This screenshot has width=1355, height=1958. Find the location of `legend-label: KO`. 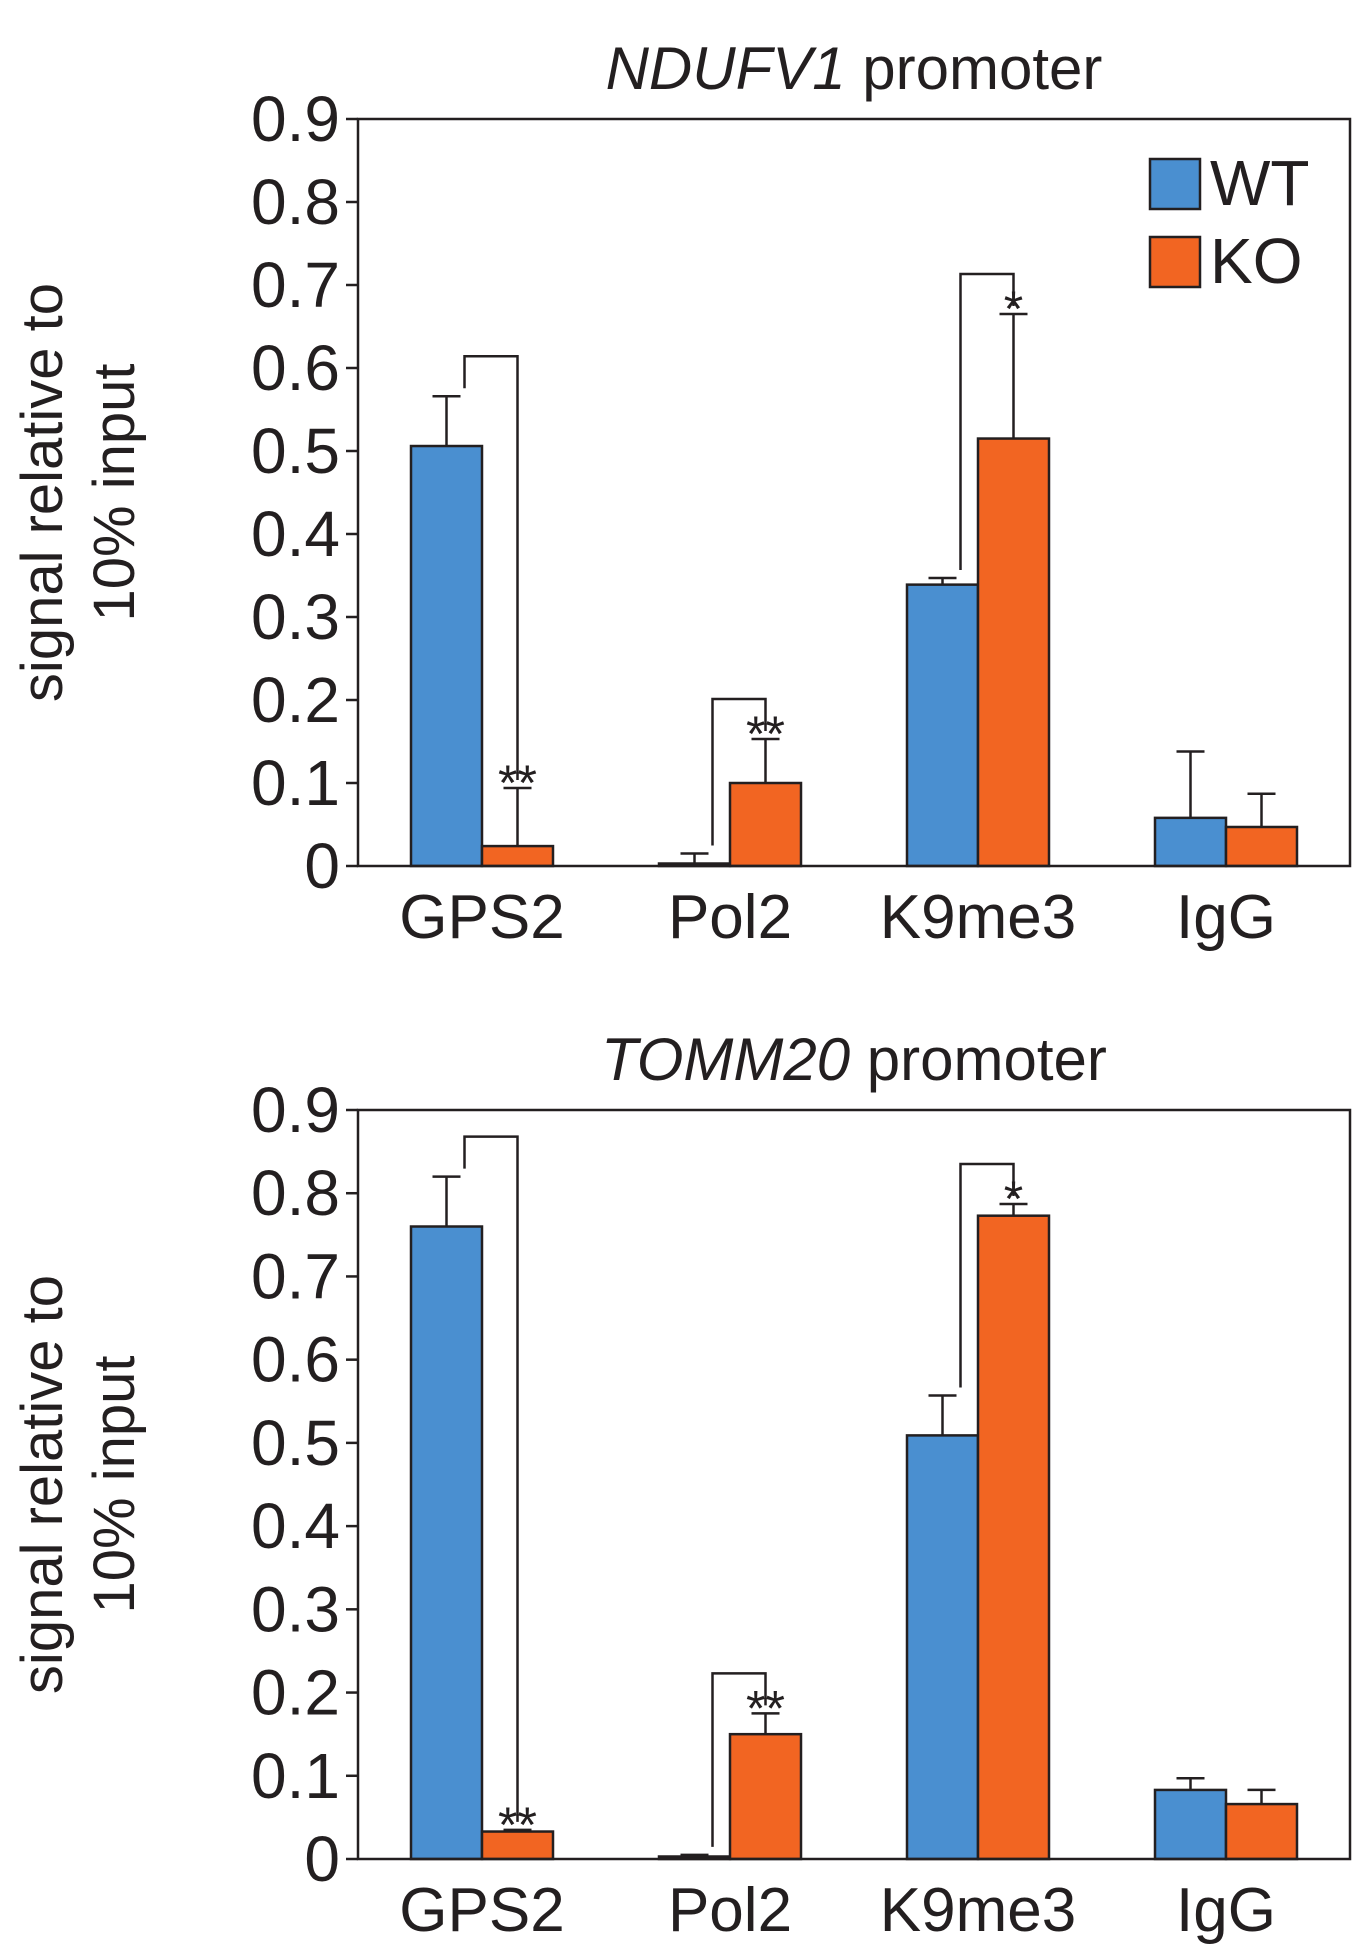

legend-label: KO is located at coordinates (1256, 261).